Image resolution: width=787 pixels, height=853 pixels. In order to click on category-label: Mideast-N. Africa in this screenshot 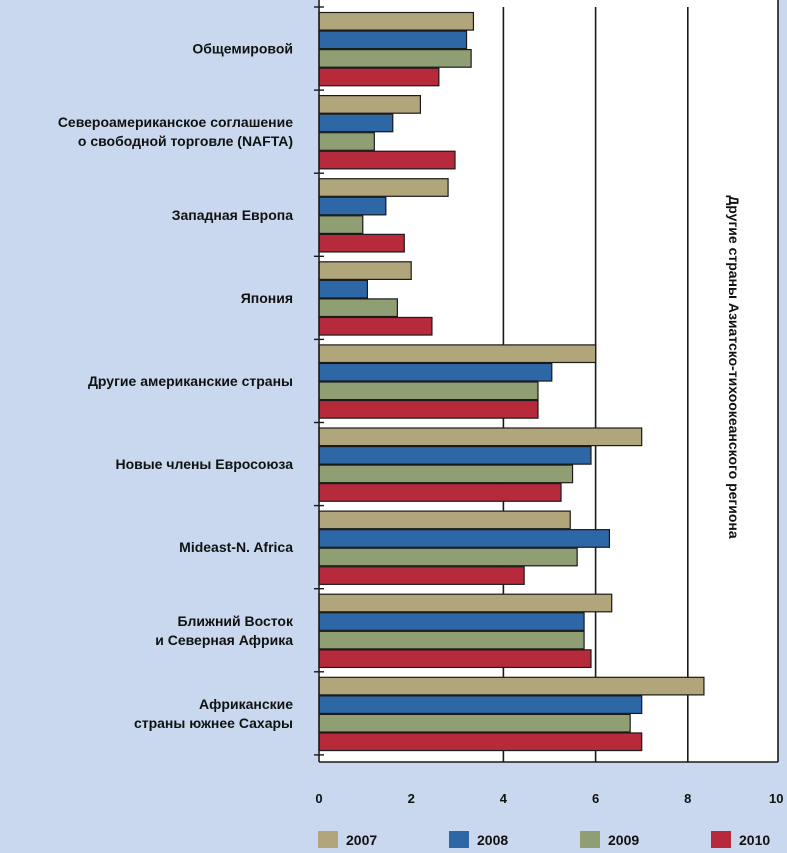, I will do `click(236, 547)`.